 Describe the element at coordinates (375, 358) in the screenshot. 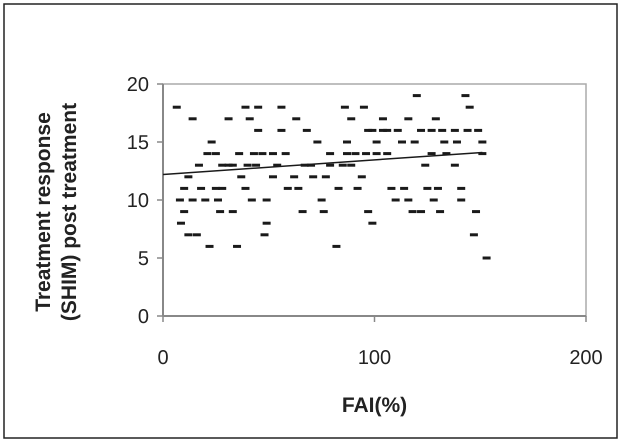

I see `x-tick-label: 100` at that location.